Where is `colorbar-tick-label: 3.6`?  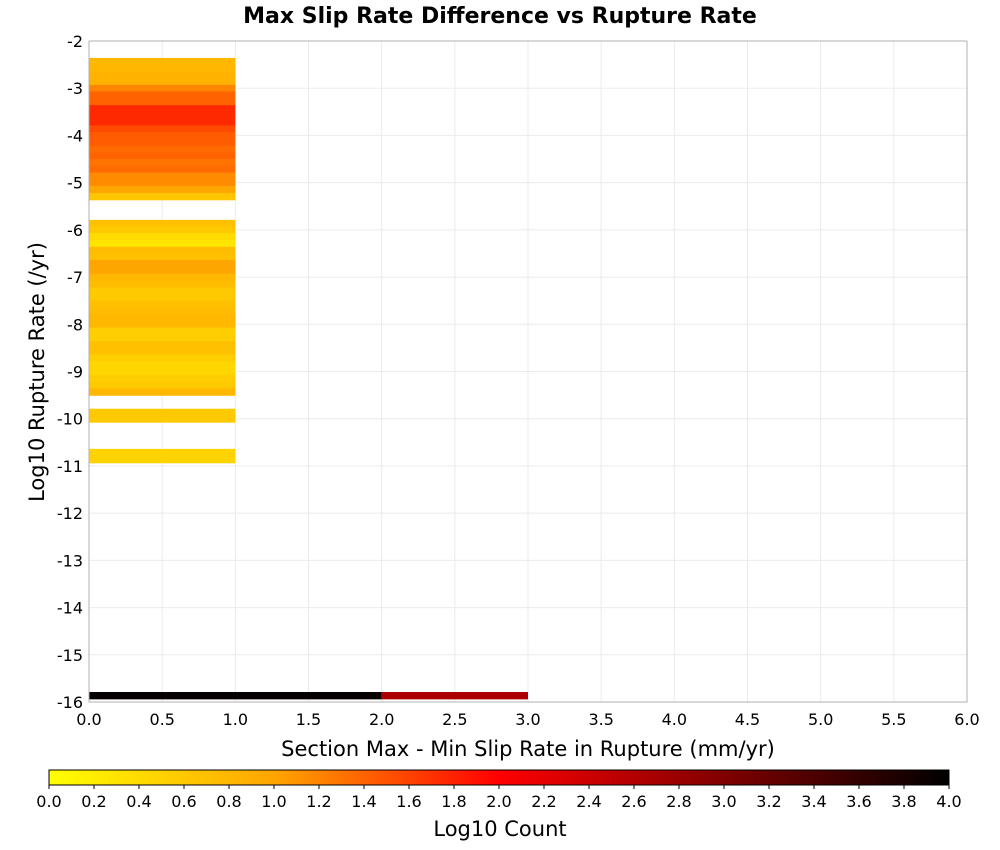 colorbar-tick-label: 3.6 is located at coordinates (858, 801).